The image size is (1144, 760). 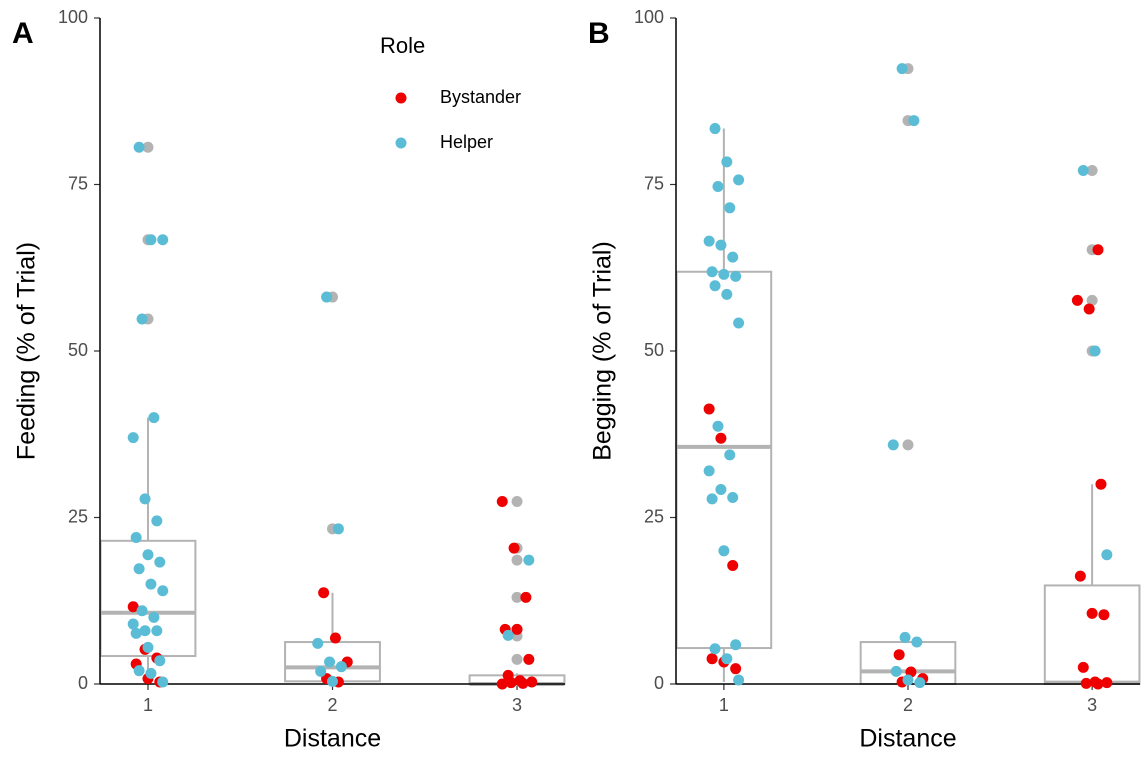 What do you see at coordinates (78, 183) in the screenshot?
I see `y-tick-label: 75` at bounding box center [78, 183].